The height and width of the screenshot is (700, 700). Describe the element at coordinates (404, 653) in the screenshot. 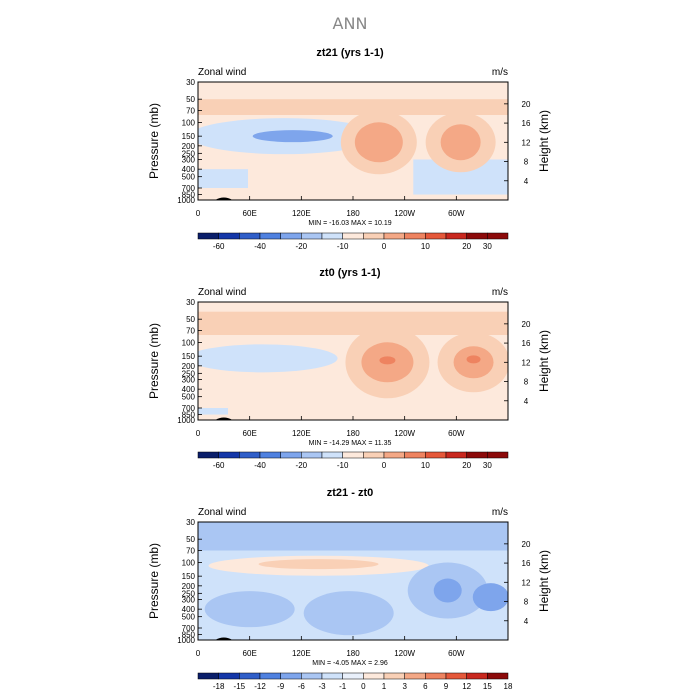

I see `x-tick-label: 120W` at that location.